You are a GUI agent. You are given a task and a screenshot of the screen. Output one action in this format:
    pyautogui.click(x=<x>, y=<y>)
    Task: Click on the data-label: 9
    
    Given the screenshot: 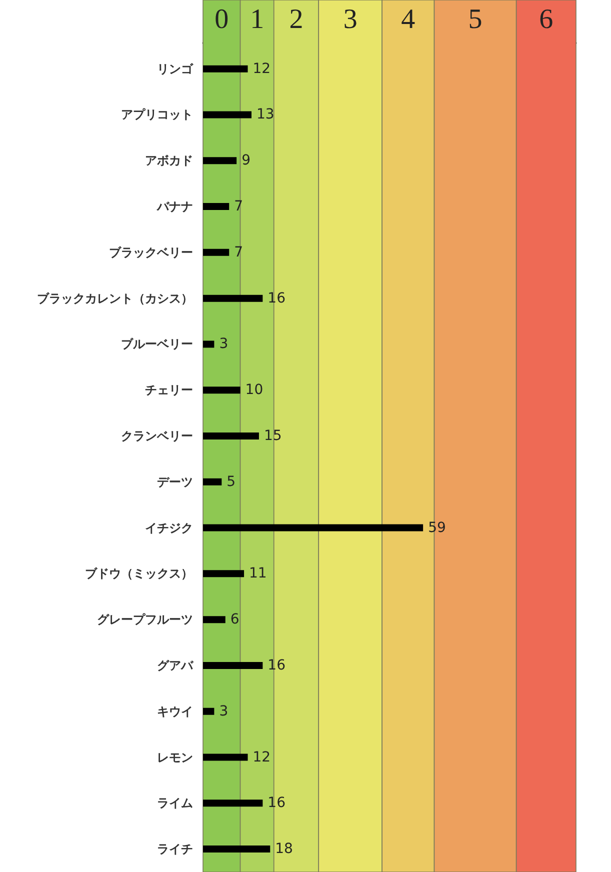 What is the action you would take?
    pyautogui.click(x=246, y=160)
    